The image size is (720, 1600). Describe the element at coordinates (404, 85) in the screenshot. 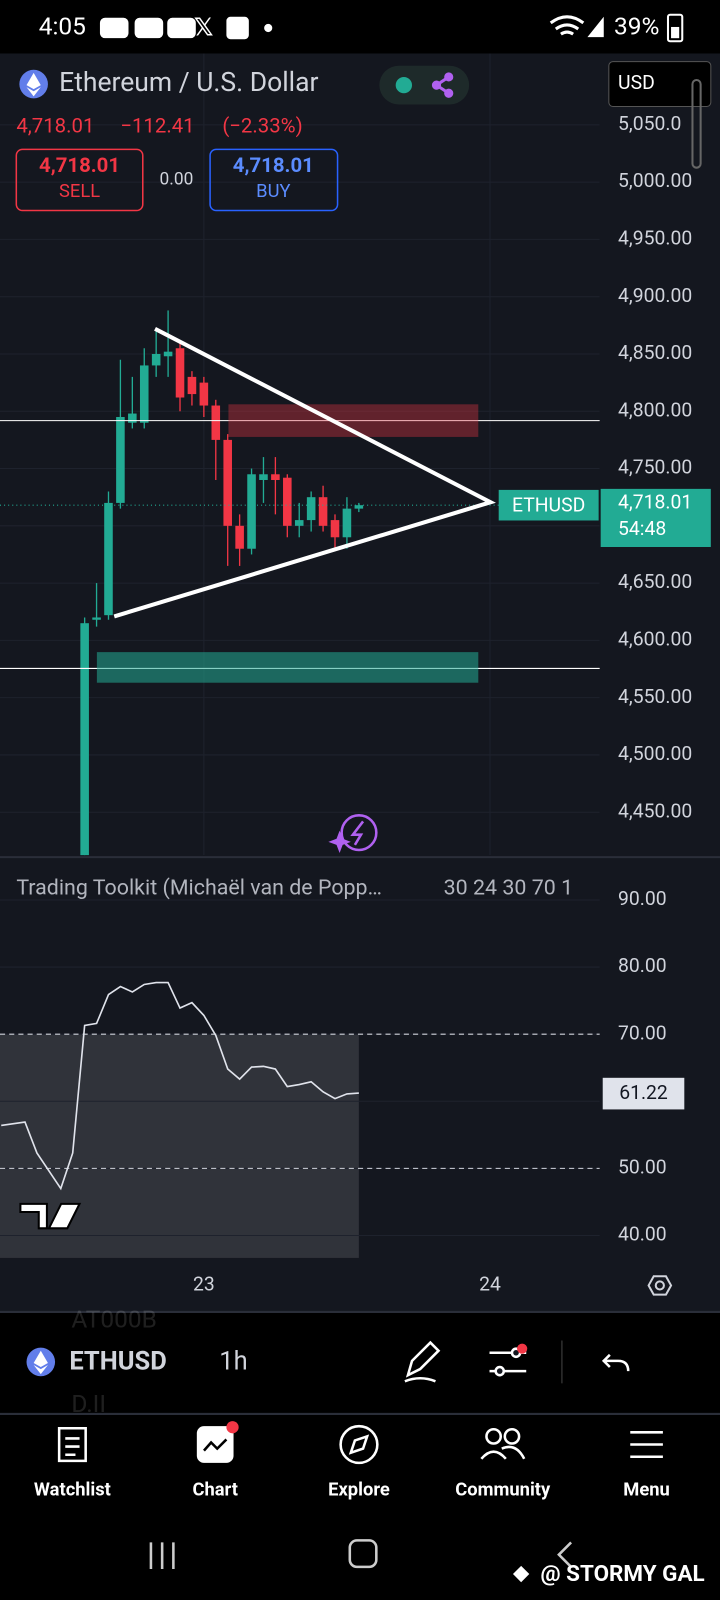

I see `market-open-dot` at that location.